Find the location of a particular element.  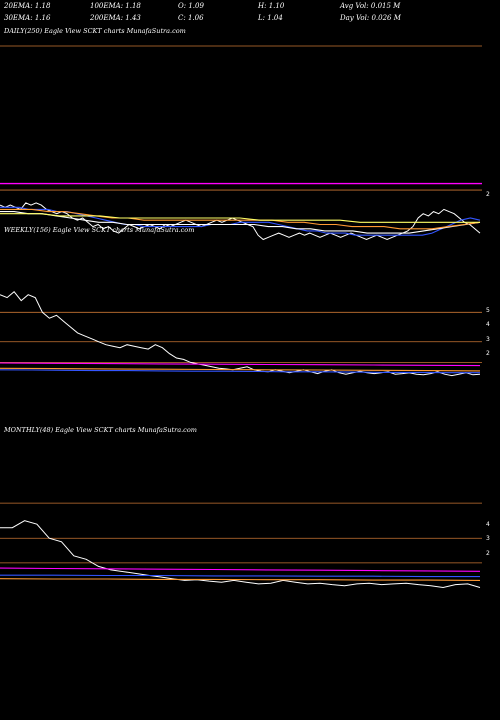

open-readout: O: 1.09 is located at coordinates (191, 6).